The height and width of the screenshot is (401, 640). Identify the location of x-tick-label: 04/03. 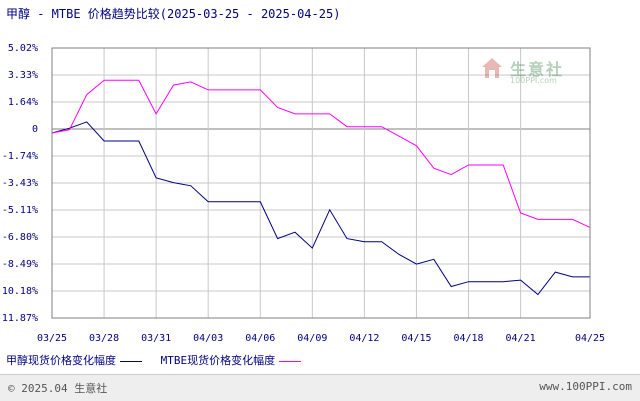
(208, 338).